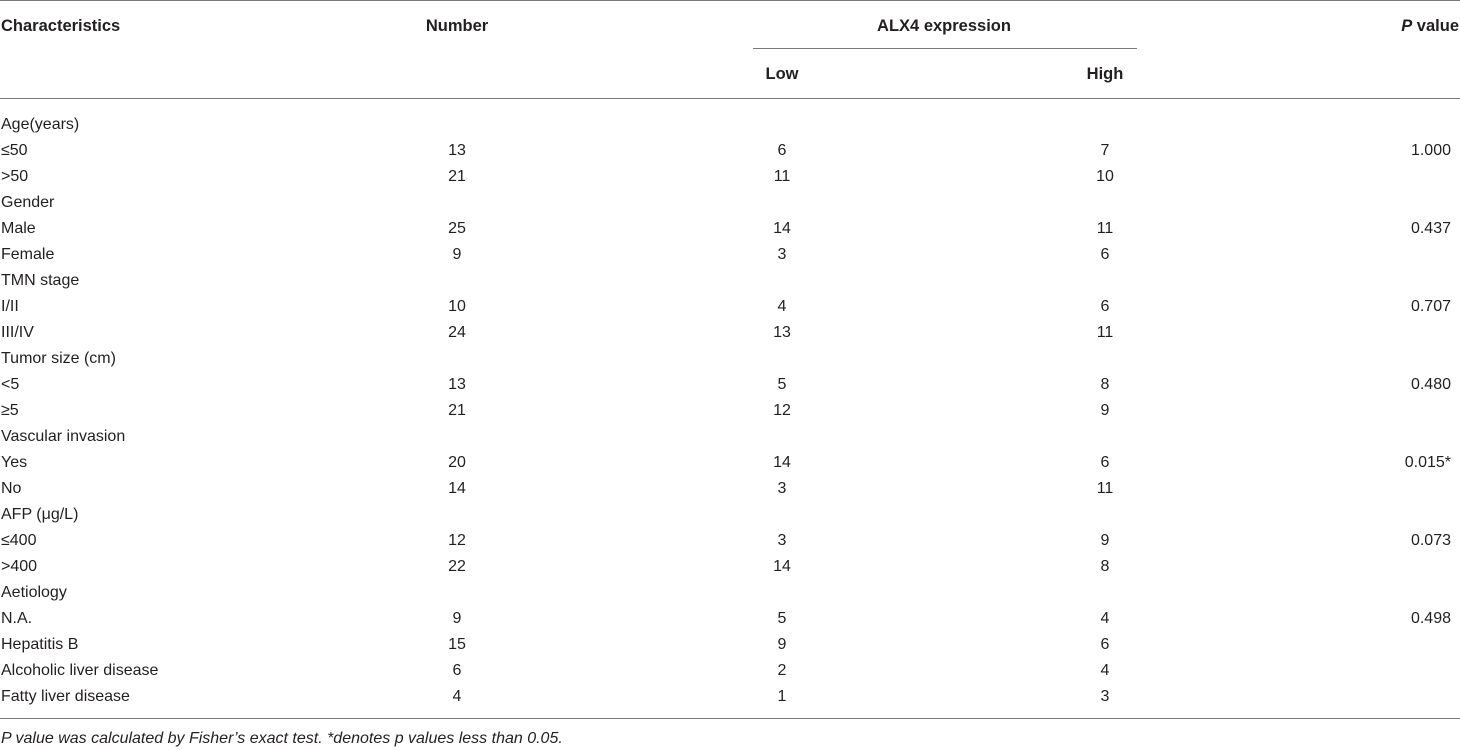  What do you see at coordinates (782, 74) in the screenshot?
I see `header-low: Low` at bounding box center [782, 74].